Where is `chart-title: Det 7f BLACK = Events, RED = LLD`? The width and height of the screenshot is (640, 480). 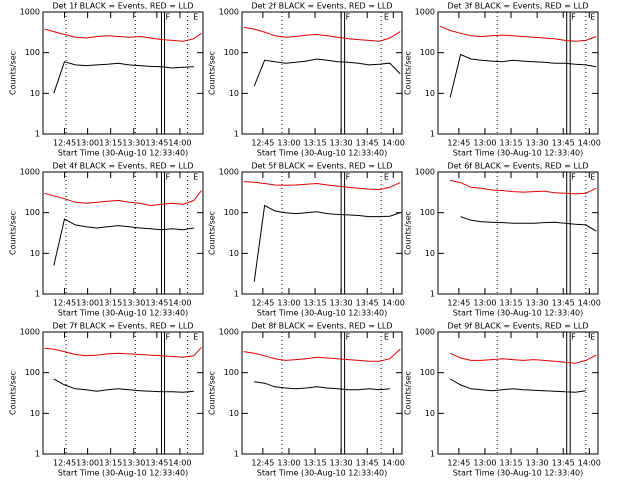 chart-title: Det 7f BLACK = Events, RED = LLD is located at coordinates (122, 326).